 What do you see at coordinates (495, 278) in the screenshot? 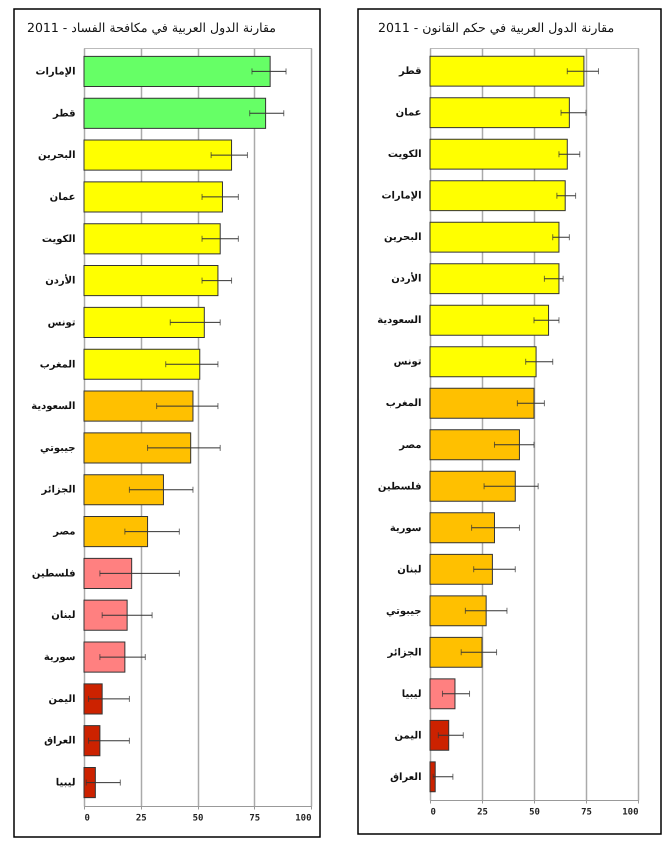
I see `bar` at bounding box center [495, 278].